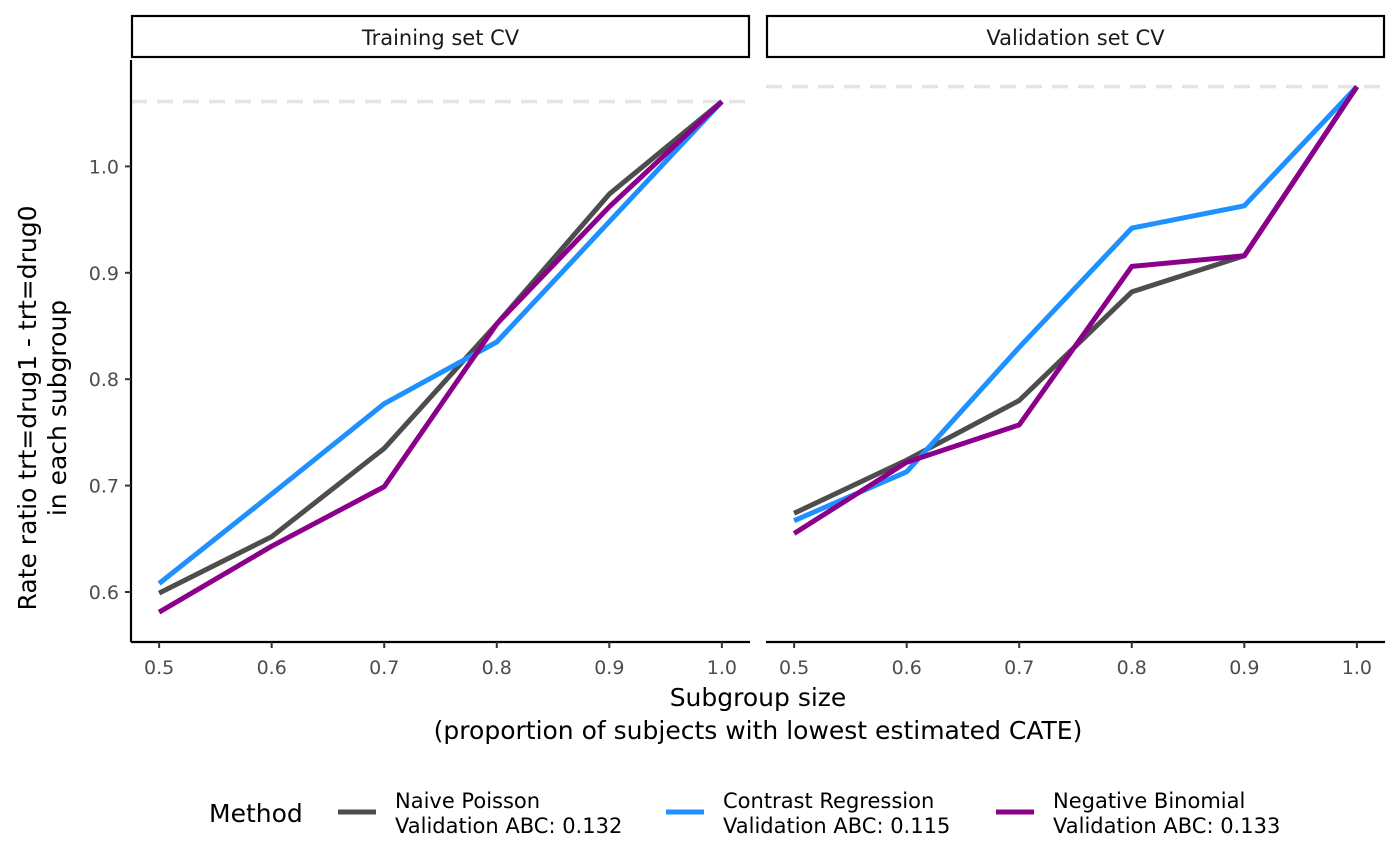 This screenshot has height=865, width=1400. Describe the element at coordinates (104, 274) in the screenshot. I see `y-tick-label: 0.9` at that location.